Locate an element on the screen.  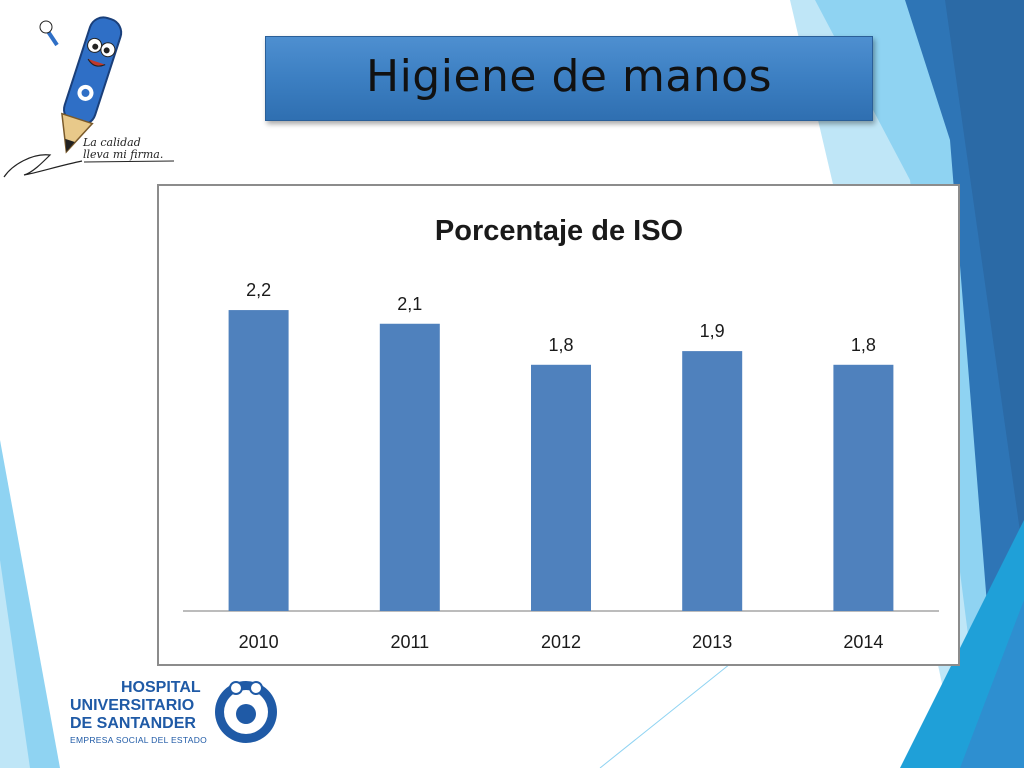
data-label-2010: 2,2 is located at coordinates (258, 290).